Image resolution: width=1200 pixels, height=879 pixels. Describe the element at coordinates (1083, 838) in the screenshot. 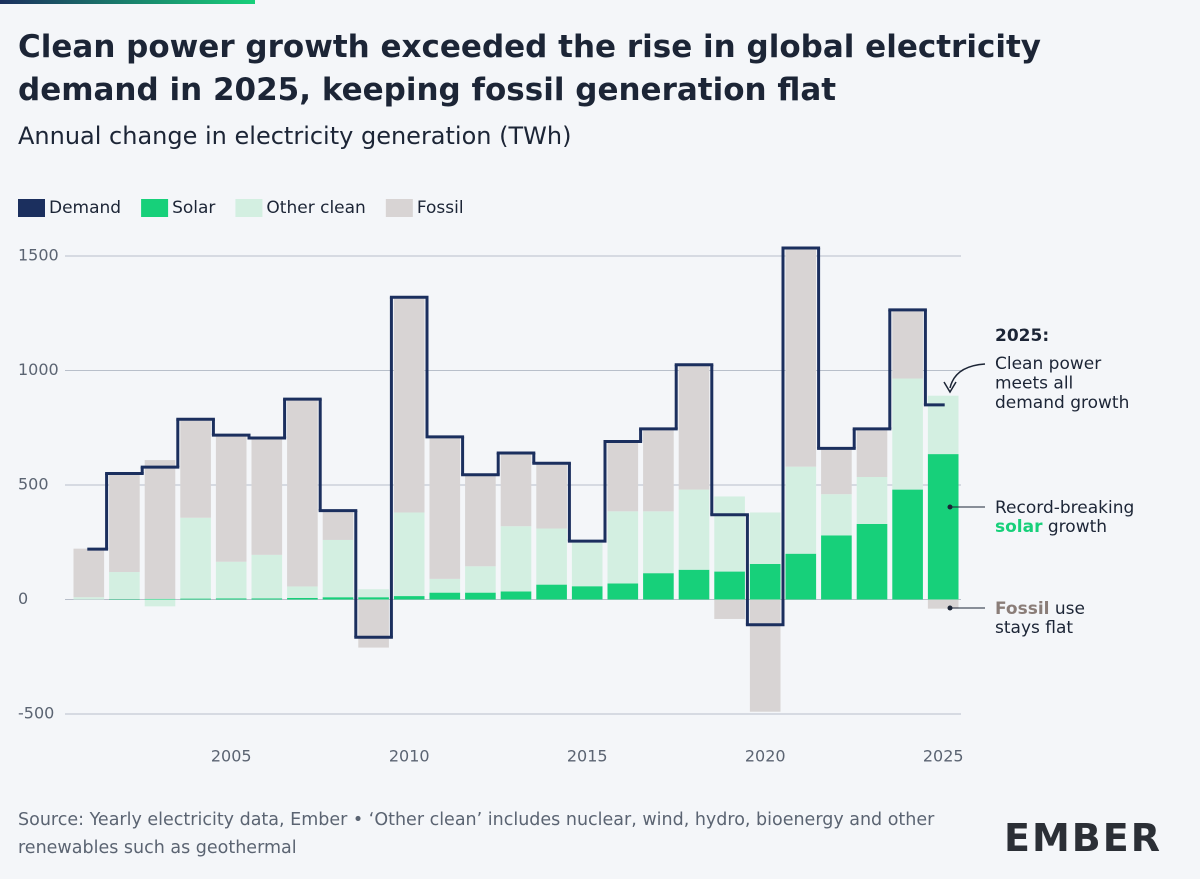

I see `logo: EMBER` at that location.